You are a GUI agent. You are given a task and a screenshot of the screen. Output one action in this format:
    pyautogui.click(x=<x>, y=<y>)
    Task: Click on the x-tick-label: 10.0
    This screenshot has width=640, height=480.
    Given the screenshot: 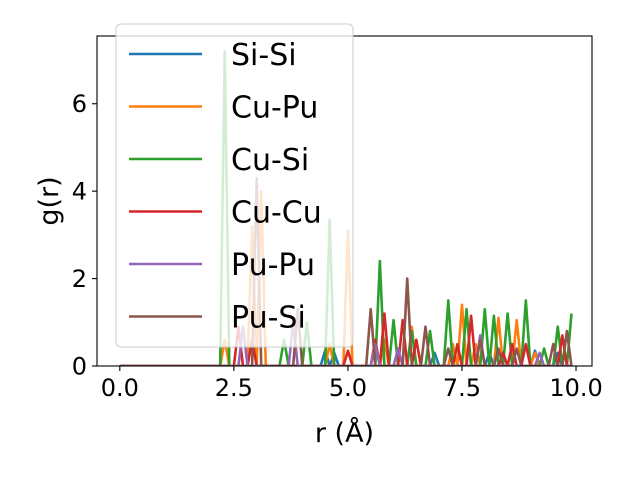 What is the action you would take?
    pyautogui.click(x=575, y=388)
    